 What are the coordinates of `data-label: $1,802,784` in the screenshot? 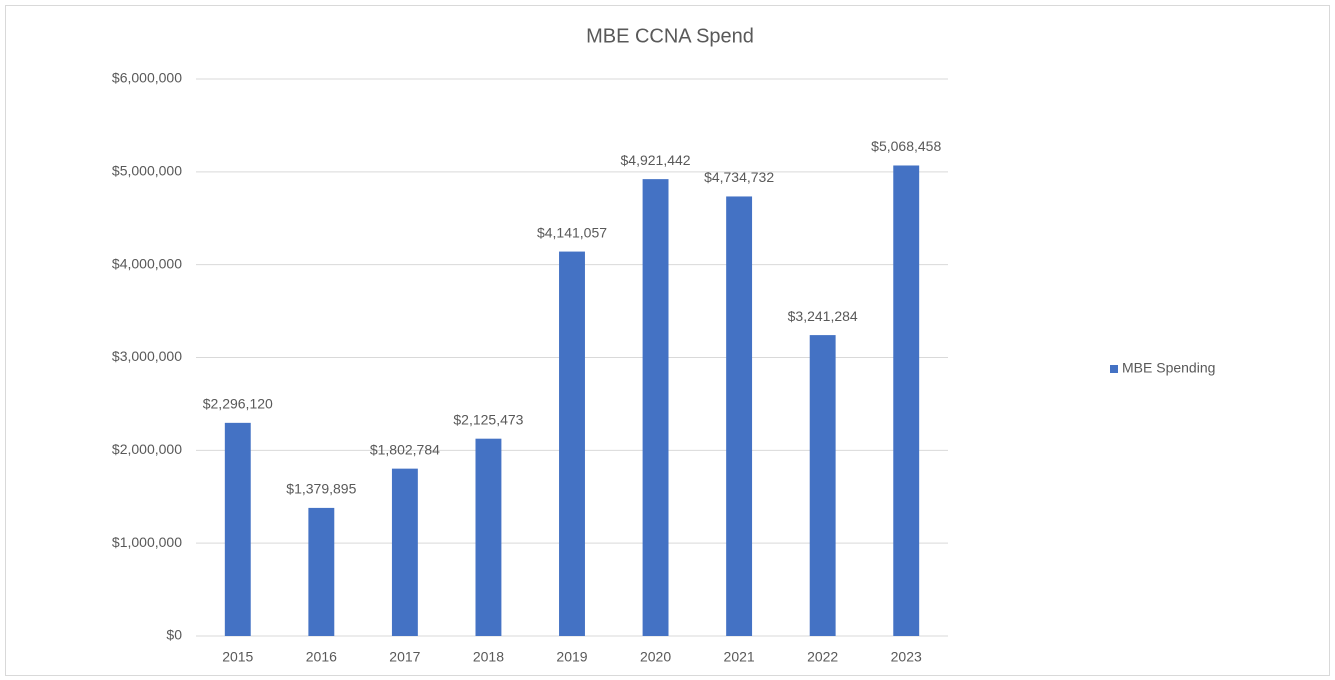 It's located at (405, 449).